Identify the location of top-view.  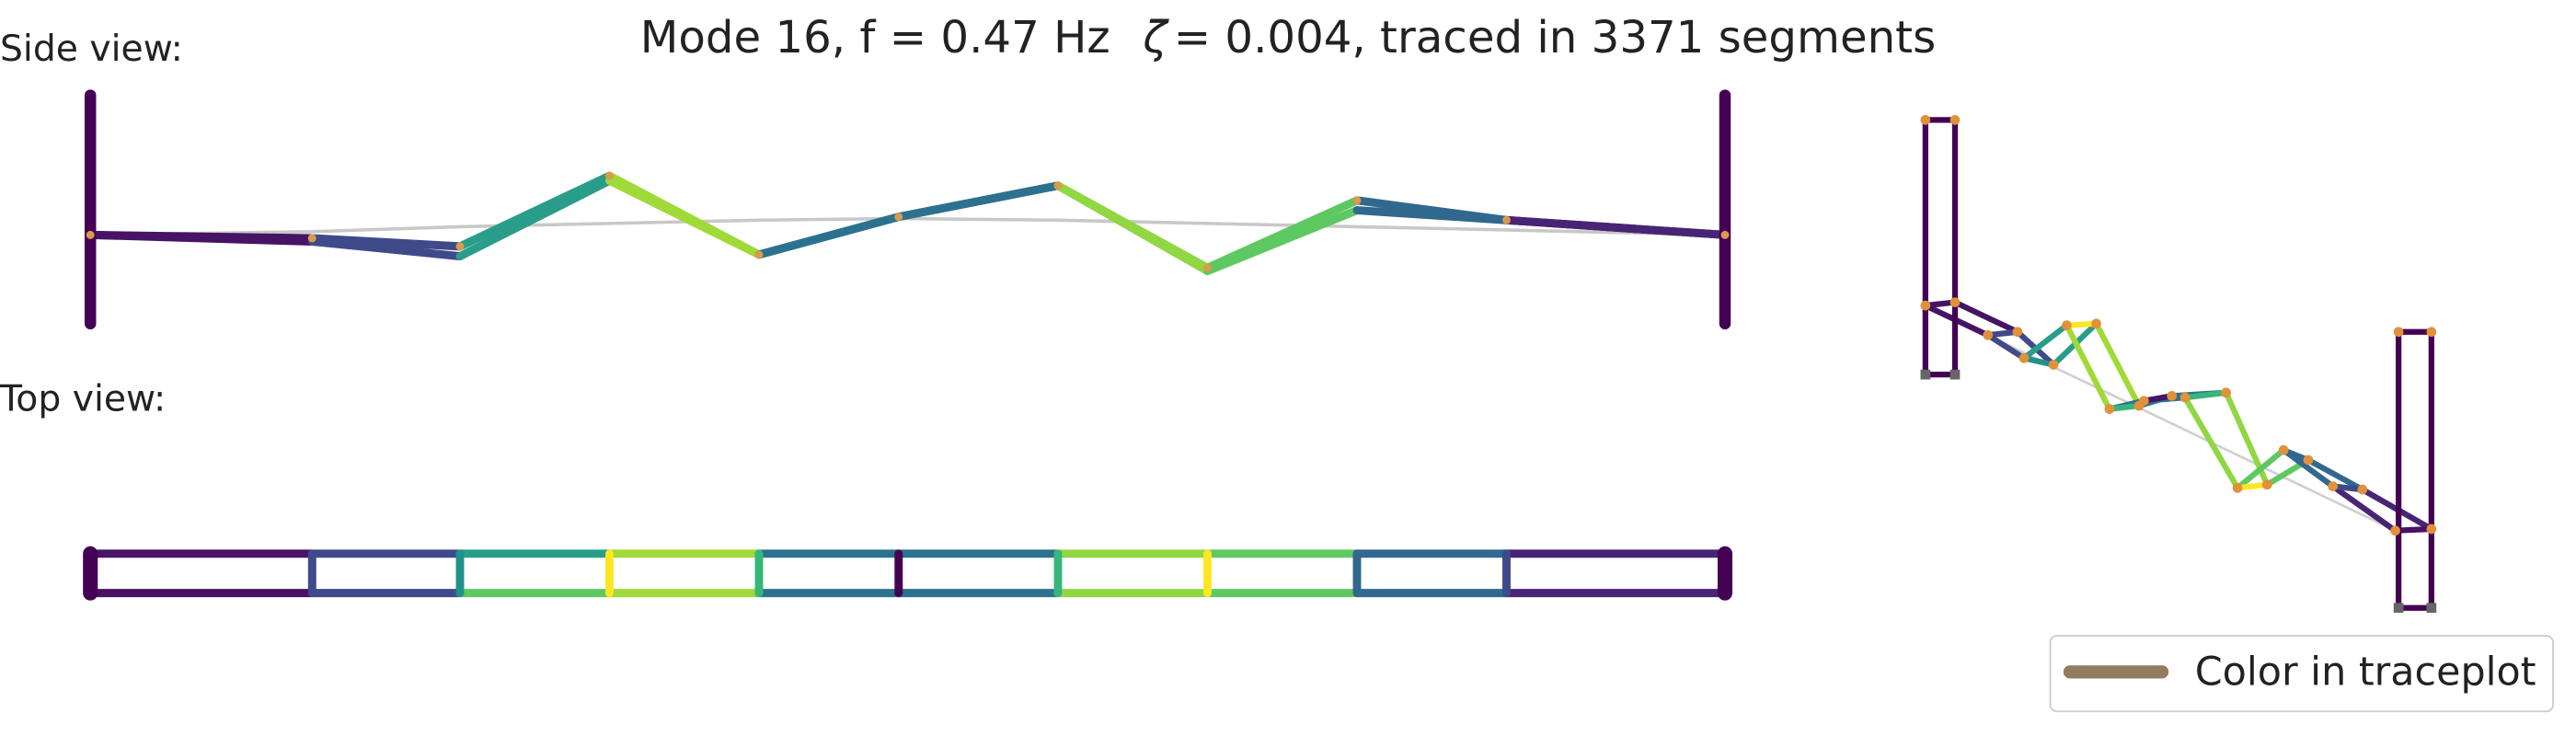
(908, 573).